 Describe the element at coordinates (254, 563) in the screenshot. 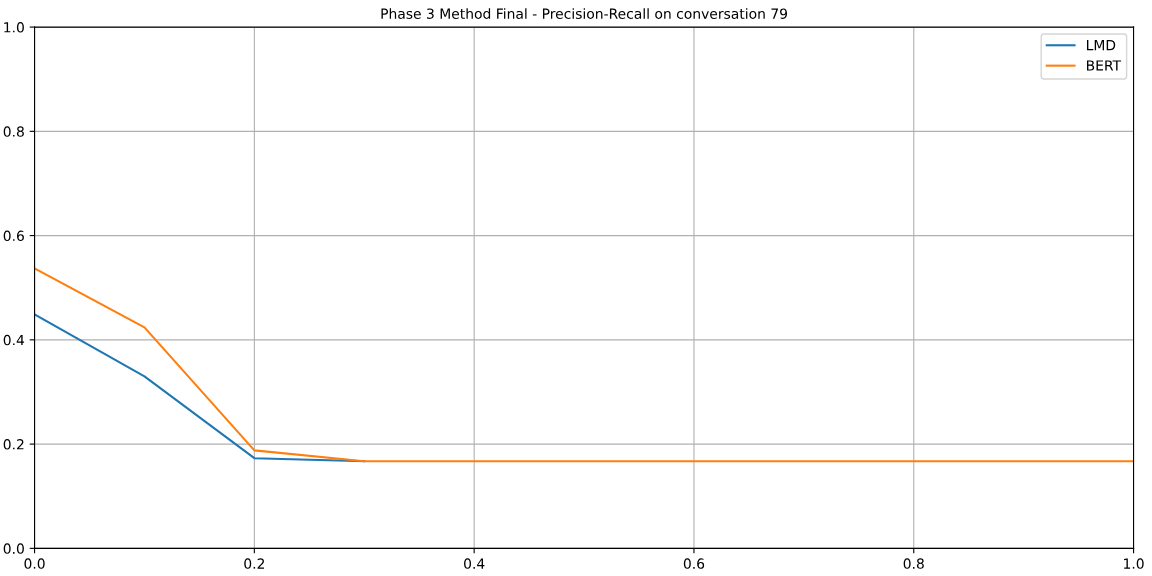

I see `x-tick-label: 0.2` at that location.